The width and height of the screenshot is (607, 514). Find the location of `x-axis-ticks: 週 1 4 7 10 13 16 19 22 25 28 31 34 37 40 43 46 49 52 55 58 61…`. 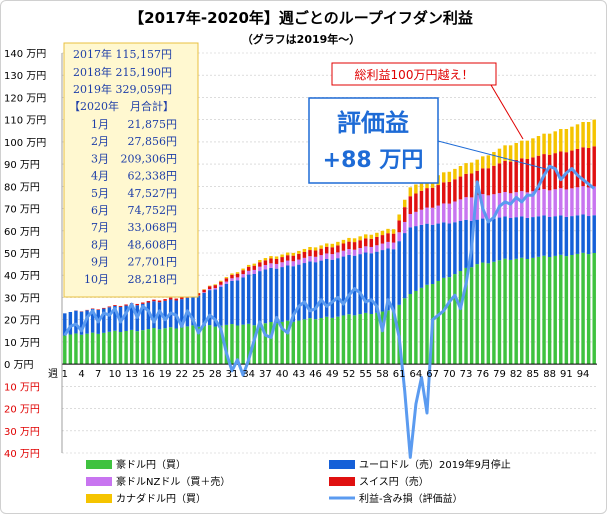

x-axis-ticks: 週 1 4 7 10 13 16 19 22 25 28 31 34 37 40 43 46 49 52 55 58 61… is located at coordinates (318, 374).